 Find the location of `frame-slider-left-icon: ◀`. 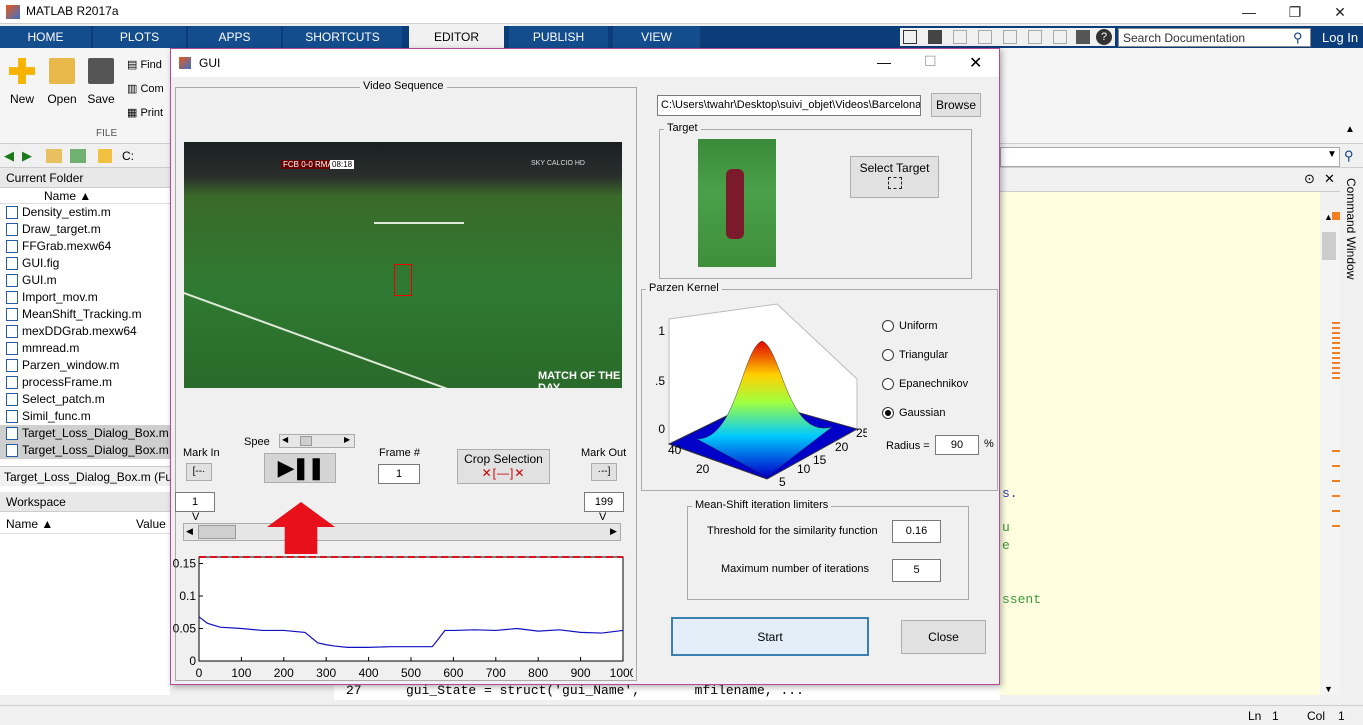

frame-slider-left-icon: ◀ is located at coordinates (189, 531).